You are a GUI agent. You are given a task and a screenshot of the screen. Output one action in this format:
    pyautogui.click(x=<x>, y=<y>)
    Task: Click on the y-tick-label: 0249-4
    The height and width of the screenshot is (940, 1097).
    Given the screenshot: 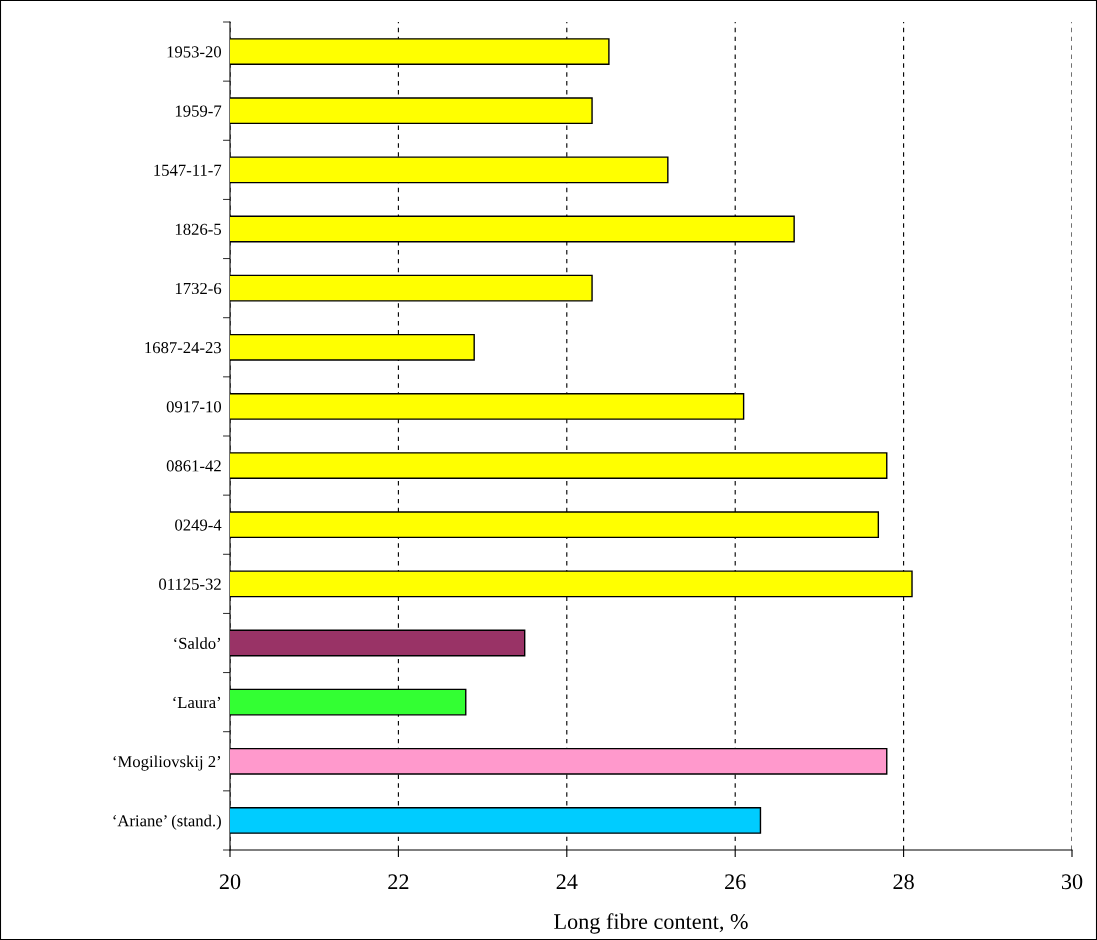 What is the action you would take?
    pyautogui.click(x=198, y=525)
    